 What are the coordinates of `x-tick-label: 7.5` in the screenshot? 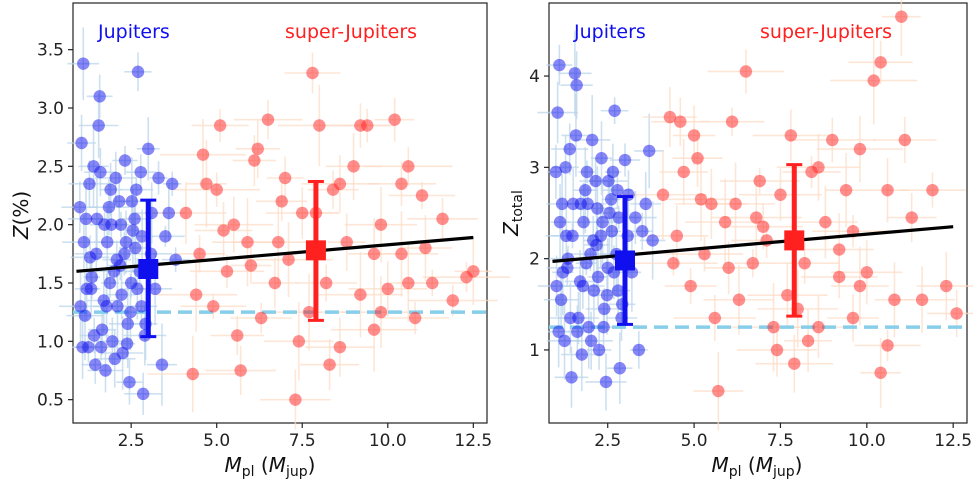 It's located at (780, 441).